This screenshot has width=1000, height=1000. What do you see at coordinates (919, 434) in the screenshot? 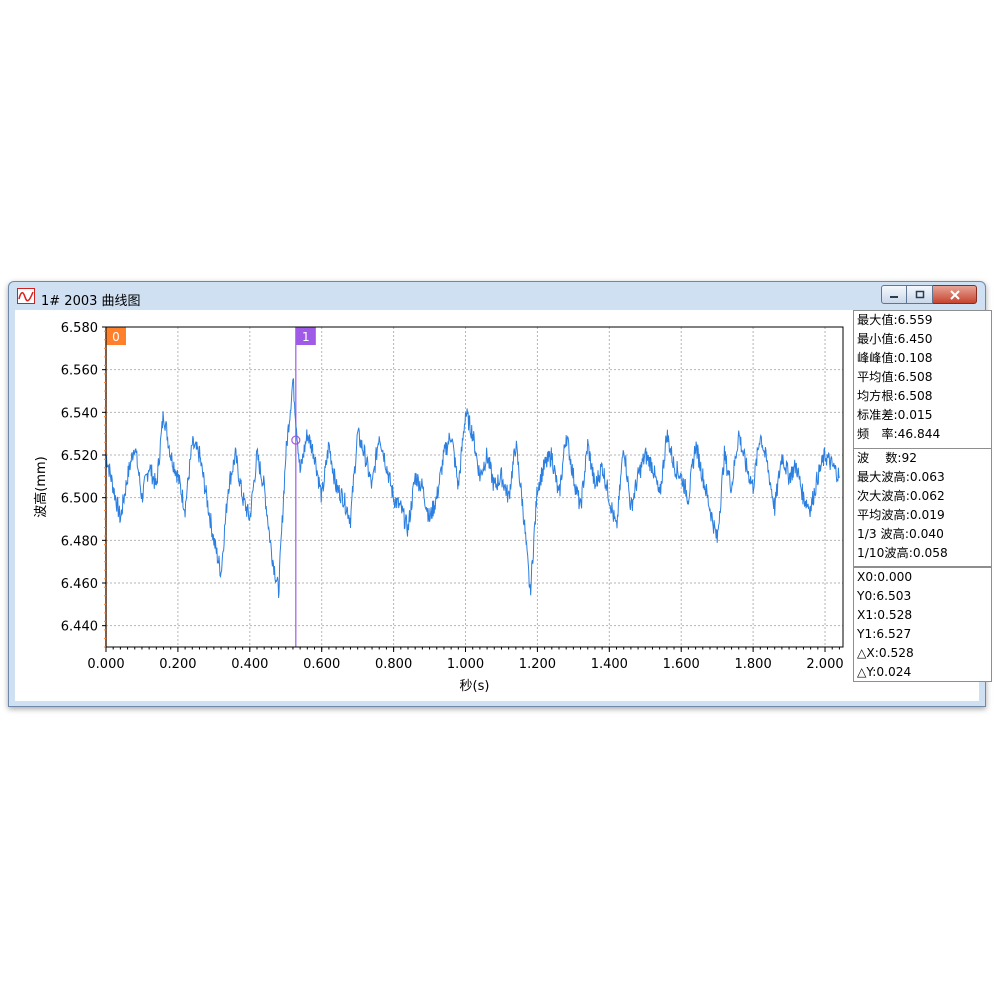
I see `stat-value: 46.844` at bounding box center [919, 434].